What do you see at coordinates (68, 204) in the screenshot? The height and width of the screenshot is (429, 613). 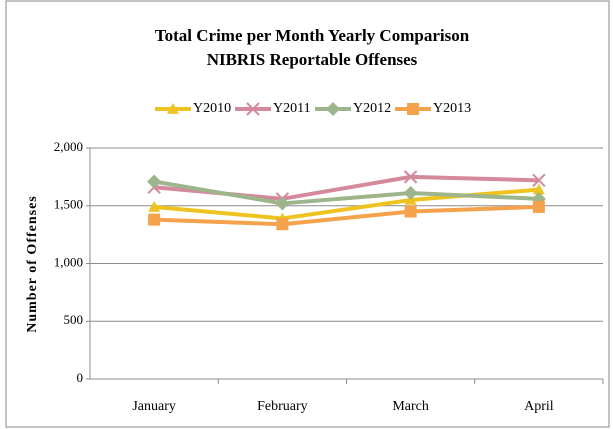 I see `y-tick-label: 1,500` at bounding box center [68, 204].